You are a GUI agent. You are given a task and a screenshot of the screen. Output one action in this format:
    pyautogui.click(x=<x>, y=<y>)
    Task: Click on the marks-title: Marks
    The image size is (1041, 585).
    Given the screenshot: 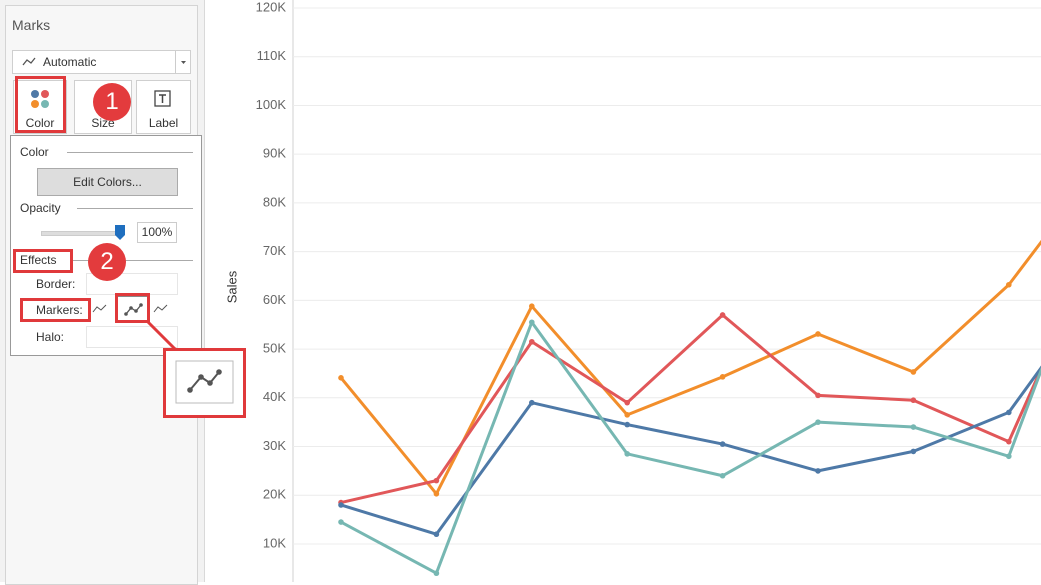 What is the action you would take?
    pyautogui.click(x=31, y=25)
    